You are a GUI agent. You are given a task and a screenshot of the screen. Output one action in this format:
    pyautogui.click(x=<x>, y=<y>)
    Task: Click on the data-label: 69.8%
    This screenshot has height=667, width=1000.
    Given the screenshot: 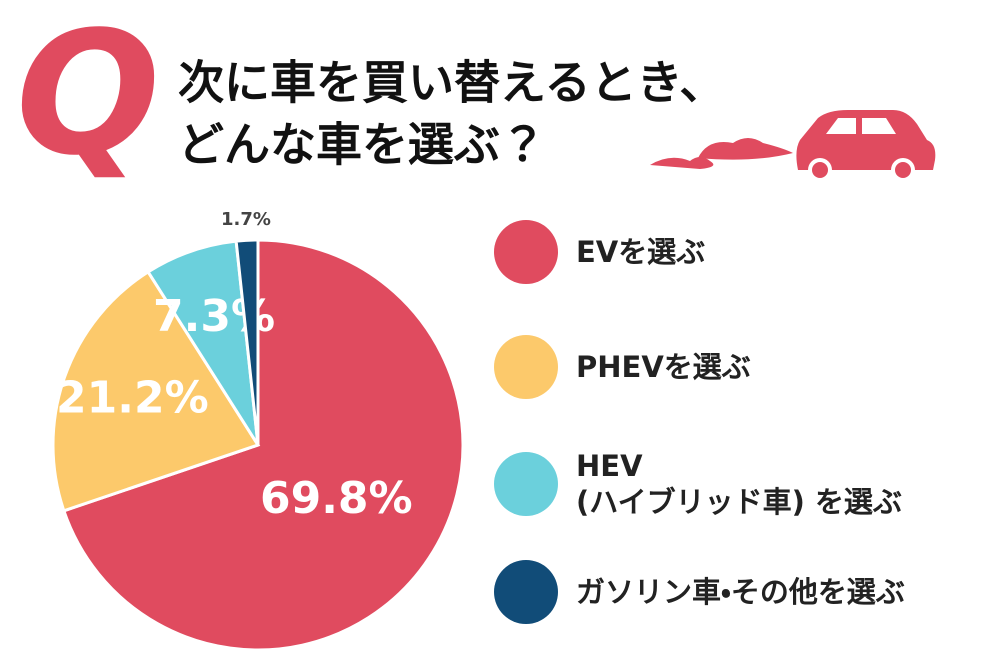 What is the action you would take?
    pyautogui.click(x=336, y=498)
    